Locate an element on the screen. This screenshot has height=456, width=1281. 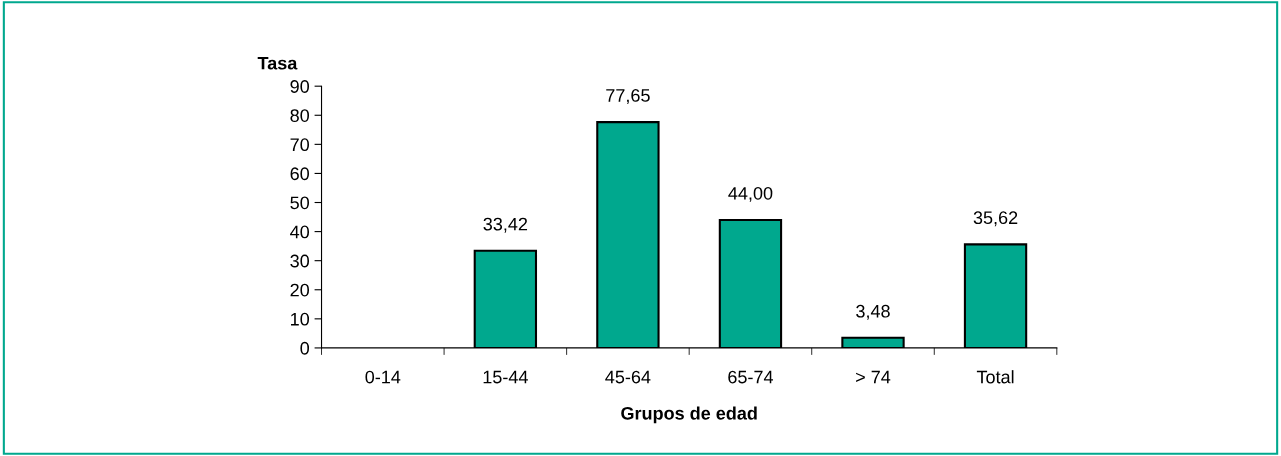
data-label: 33,42 is located at coordinates (505, 225).